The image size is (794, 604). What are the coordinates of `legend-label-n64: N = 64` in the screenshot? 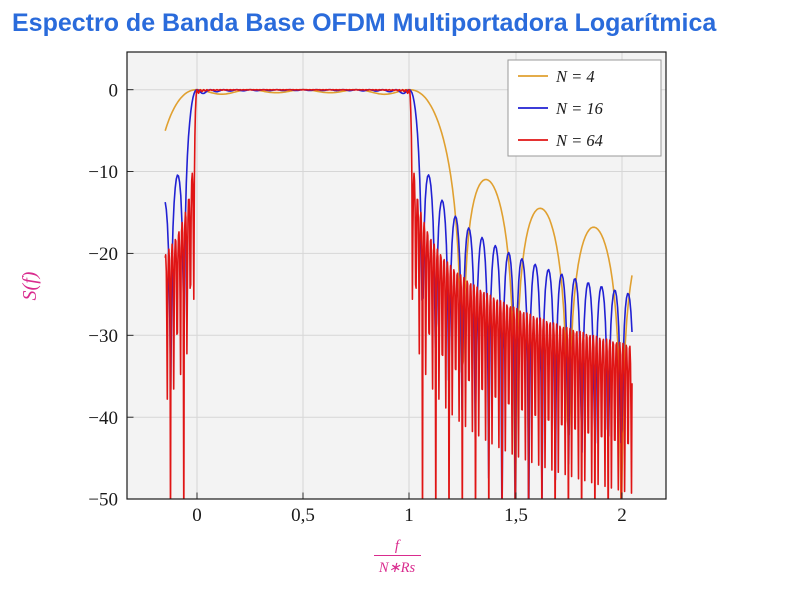 It's located at (579, 140).